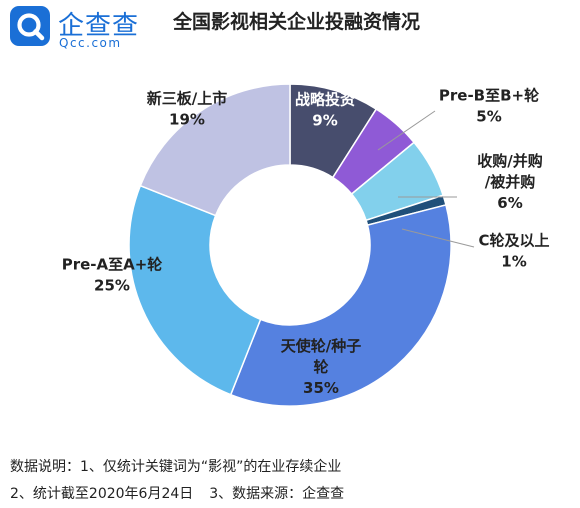 The image size is (580, 508). I want to click on slice-label-5-0: Pre-A至A+轮, so click(112, 265).